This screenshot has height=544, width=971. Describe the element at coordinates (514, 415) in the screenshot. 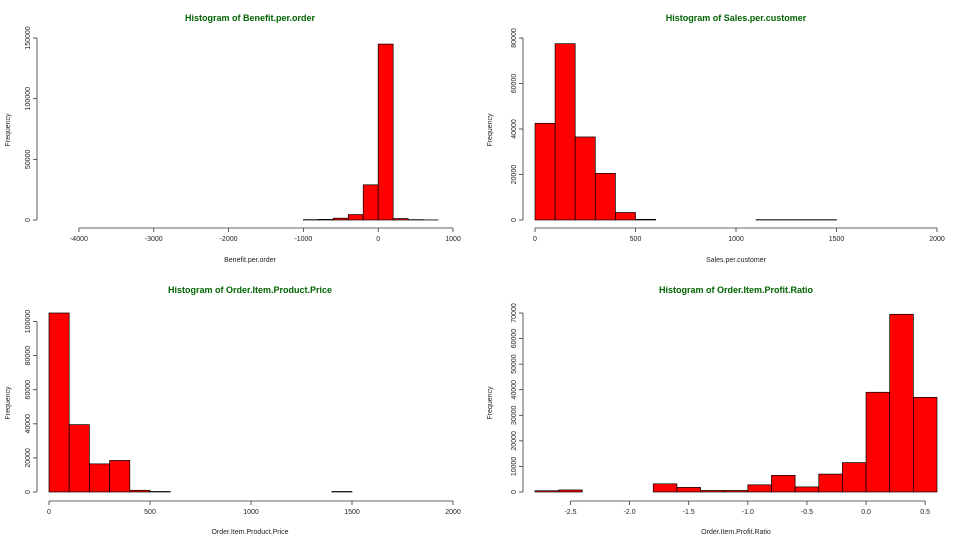

I see `y-tick-label: 30000` at that location.